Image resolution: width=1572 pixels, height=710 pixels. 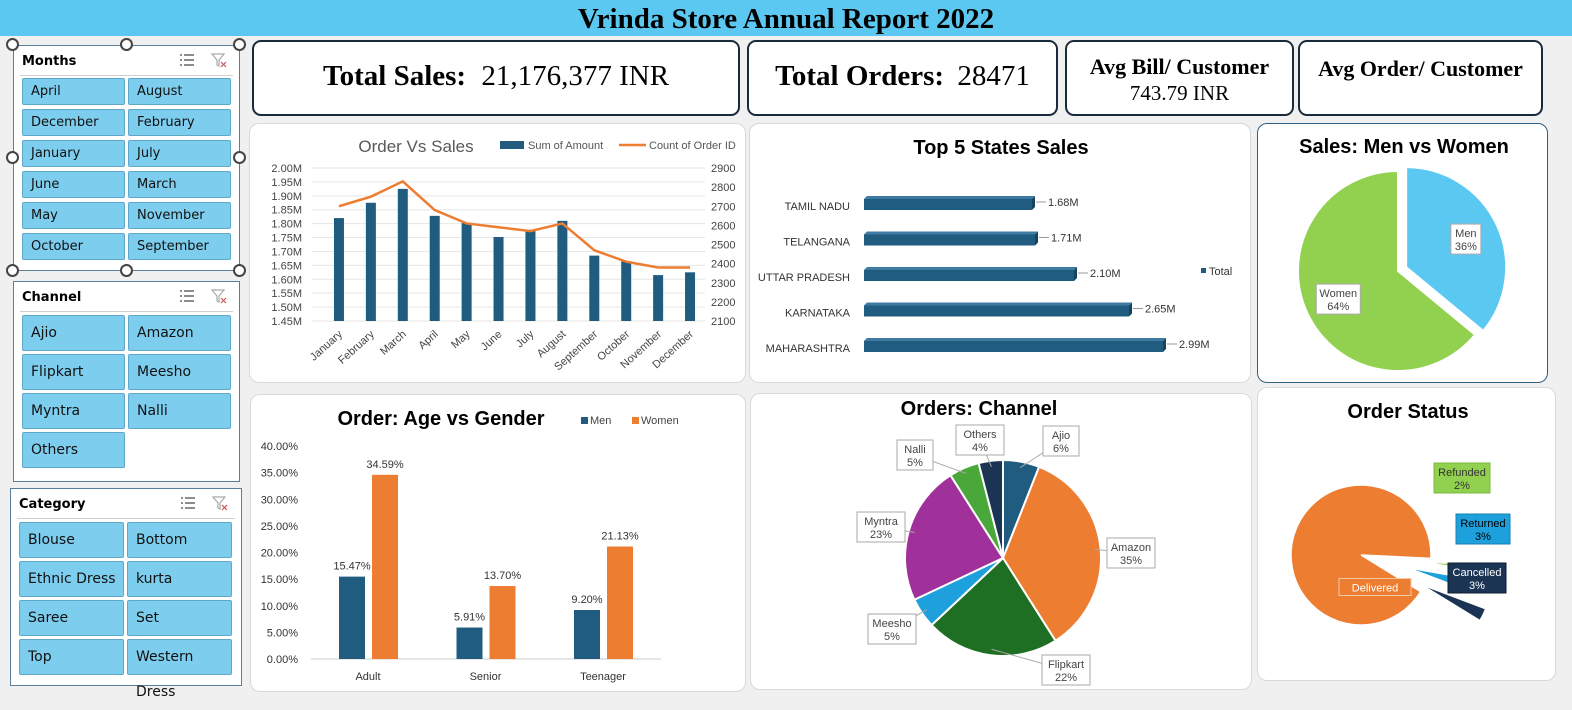 I want to click on slicer-item-may: May, so click(x=73, y=215).